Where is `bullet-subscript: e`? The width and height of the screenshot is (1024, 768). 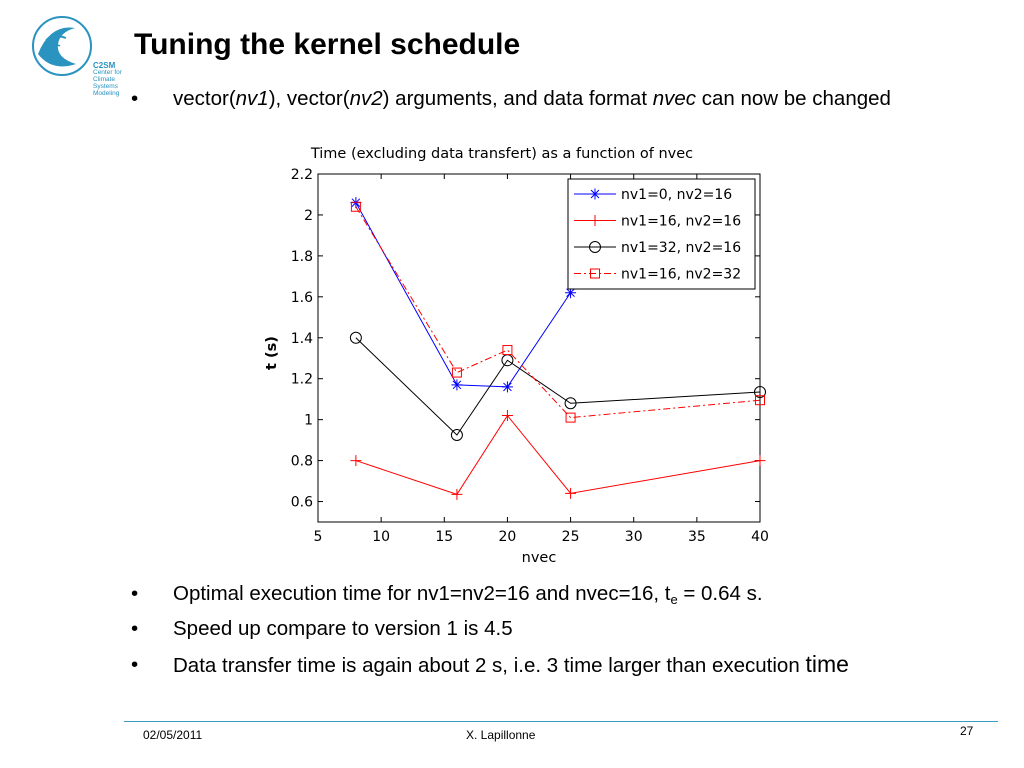 bullet-subscript: e is located at coordinates (674, 599).